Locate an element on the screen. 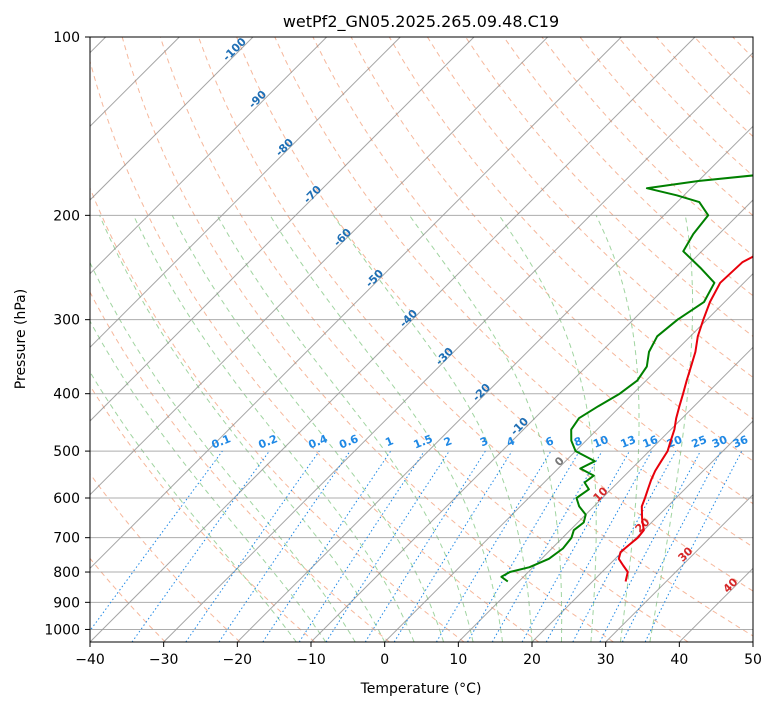 The image size is (775, 708). mixing-ratio-label: 0.1 is located at coordinates (221, 441).